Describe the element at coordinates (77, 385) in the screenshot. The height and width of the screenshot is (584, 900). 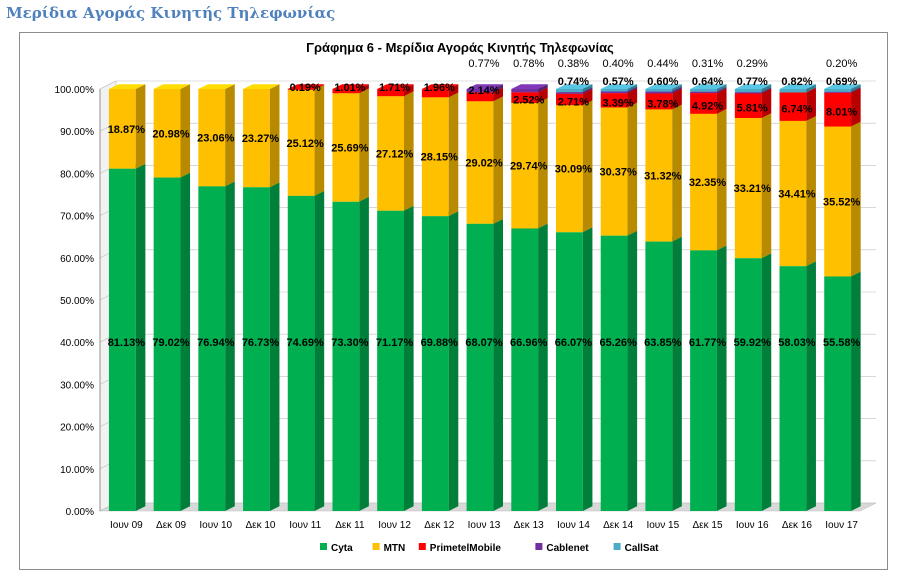
I see `y-tick-label: 30.00%` at that location.